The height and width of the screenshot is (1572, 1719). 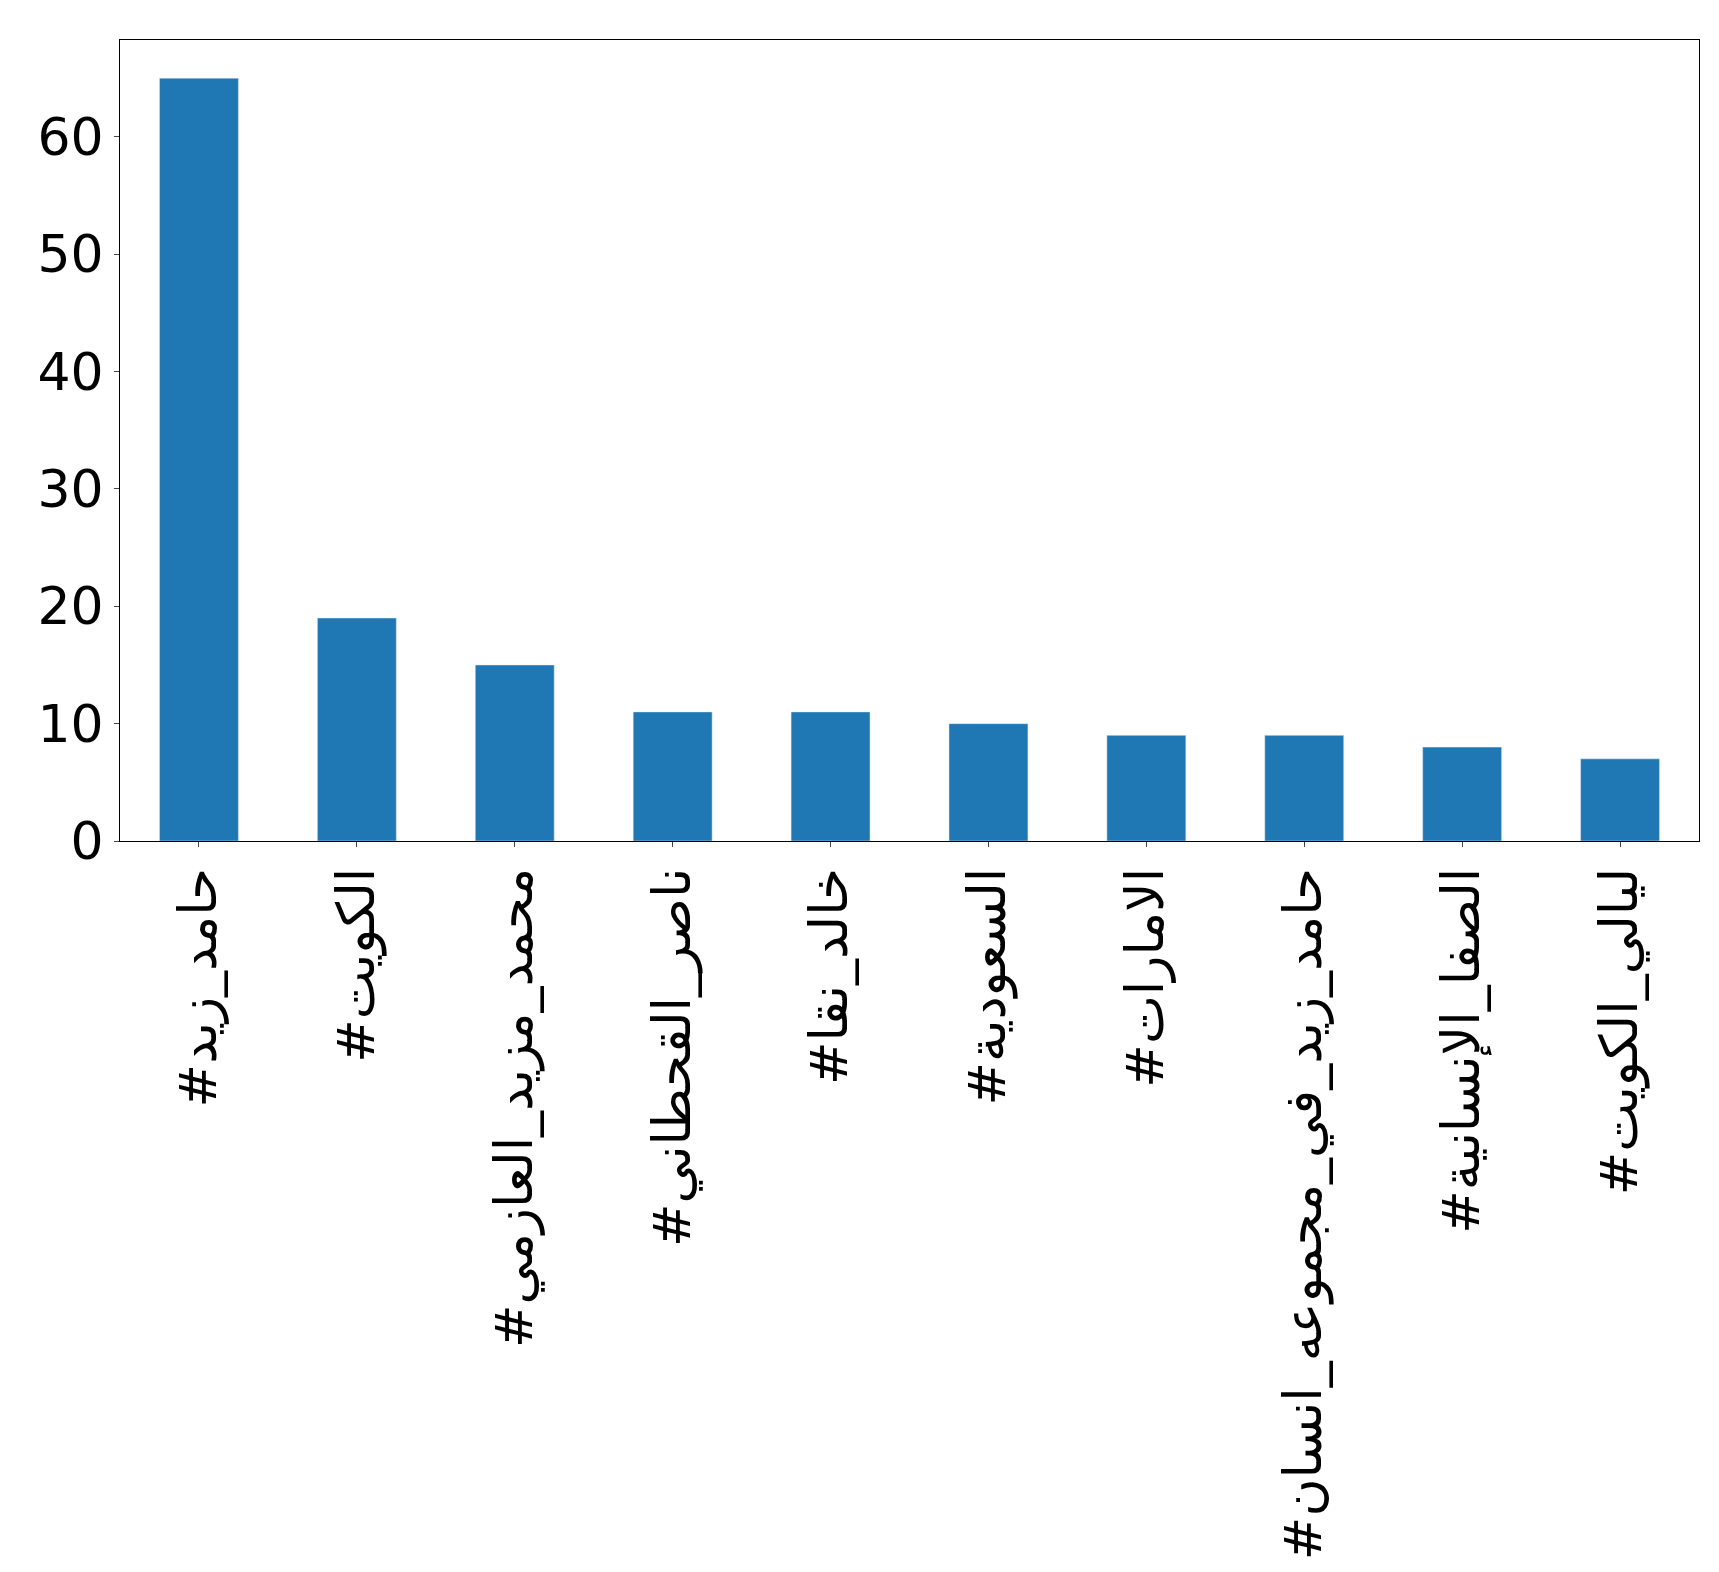 I want to click on y-tick-label: 40, so click(x=70, y=371).